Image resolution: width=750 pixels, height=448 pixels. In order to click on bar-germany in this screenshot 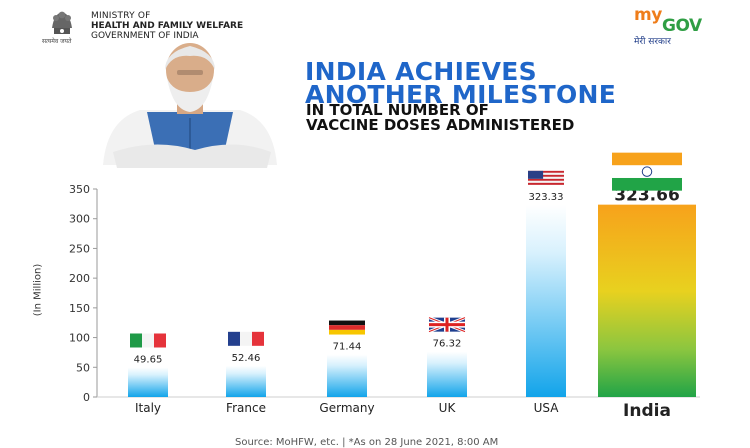, I will do `click(347, 375)`.